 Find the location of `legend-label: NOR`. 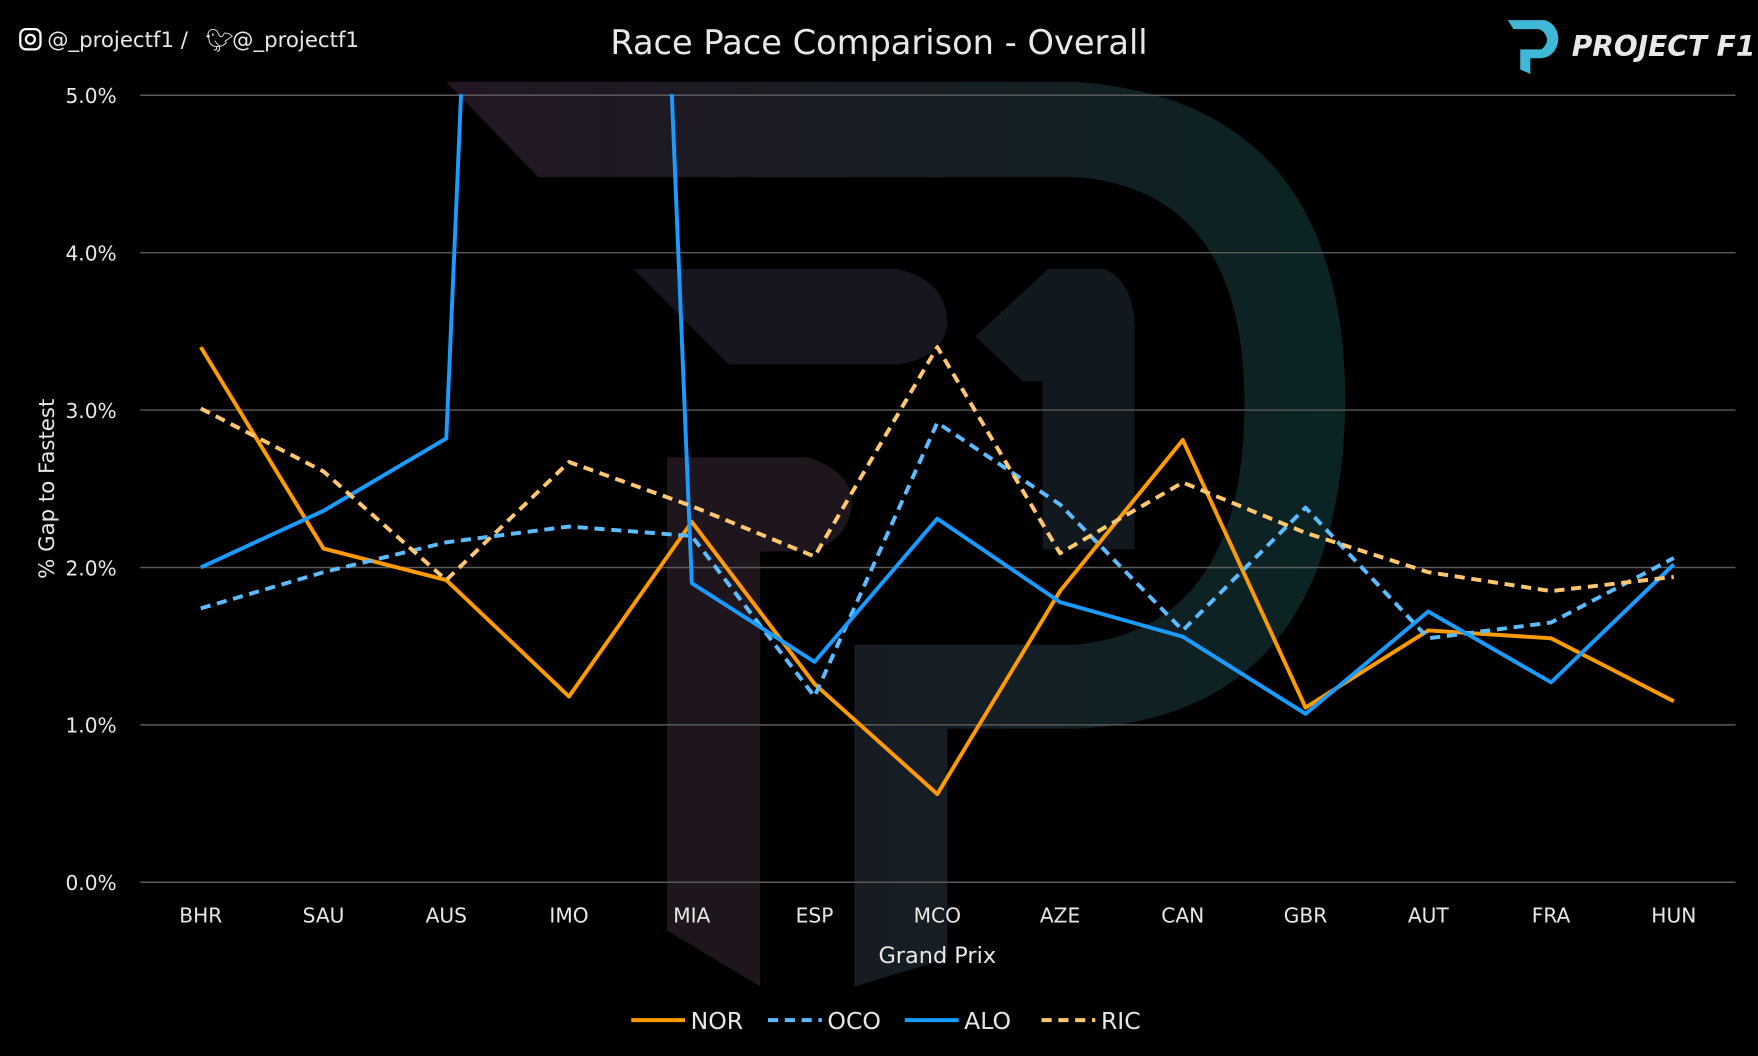

legend-label: NOR is located at coordinates (717, 1021).